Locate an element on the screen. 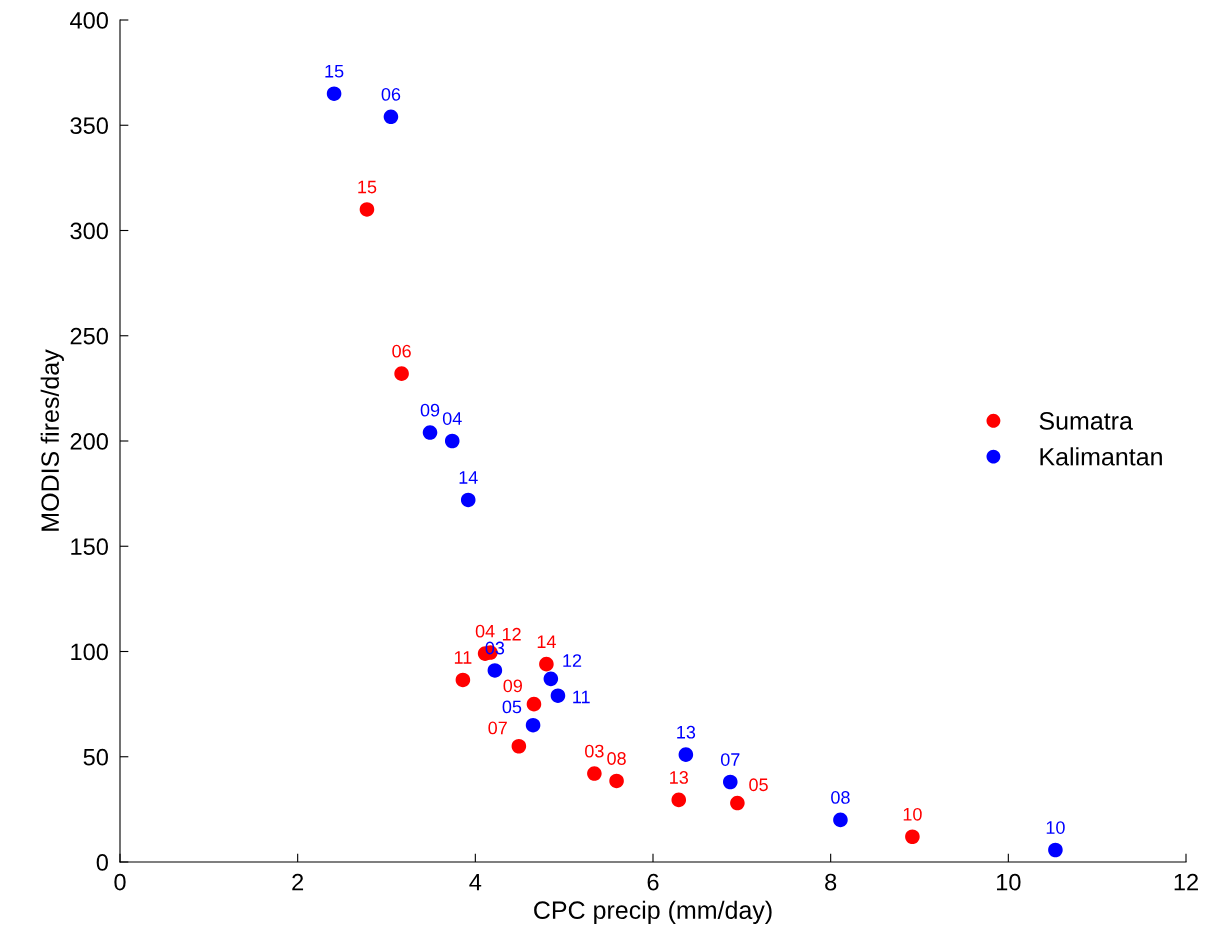  x-tick-label: 0 is located at coordinates (120, 882).